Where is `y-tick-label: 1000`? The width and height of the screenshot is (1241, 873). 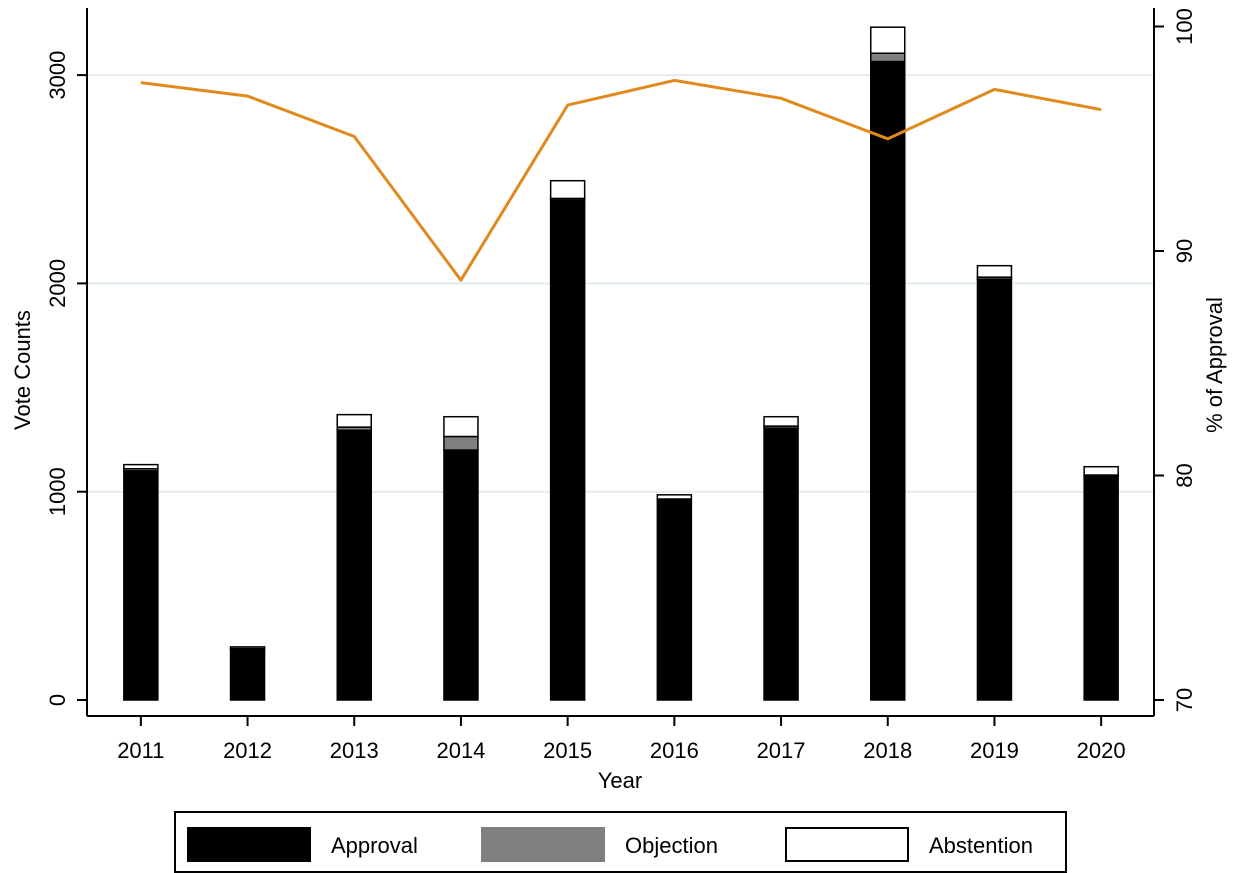 y-tick-label: 1000 is located at coordinates (57, 491).